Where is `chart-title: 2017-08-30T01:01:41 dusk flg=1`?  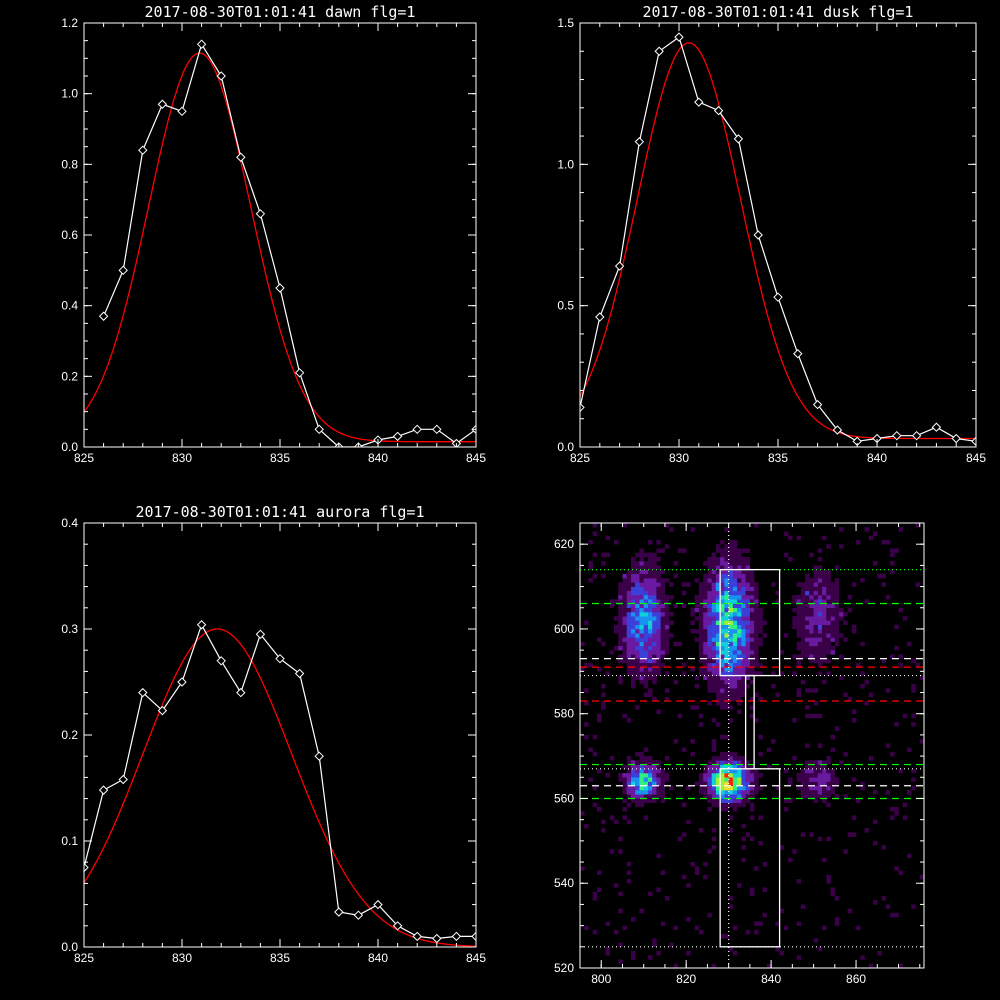
chart-title: 2017-08-30T01:01:41 dusk flg=1 is located at coordinates (778, 12).